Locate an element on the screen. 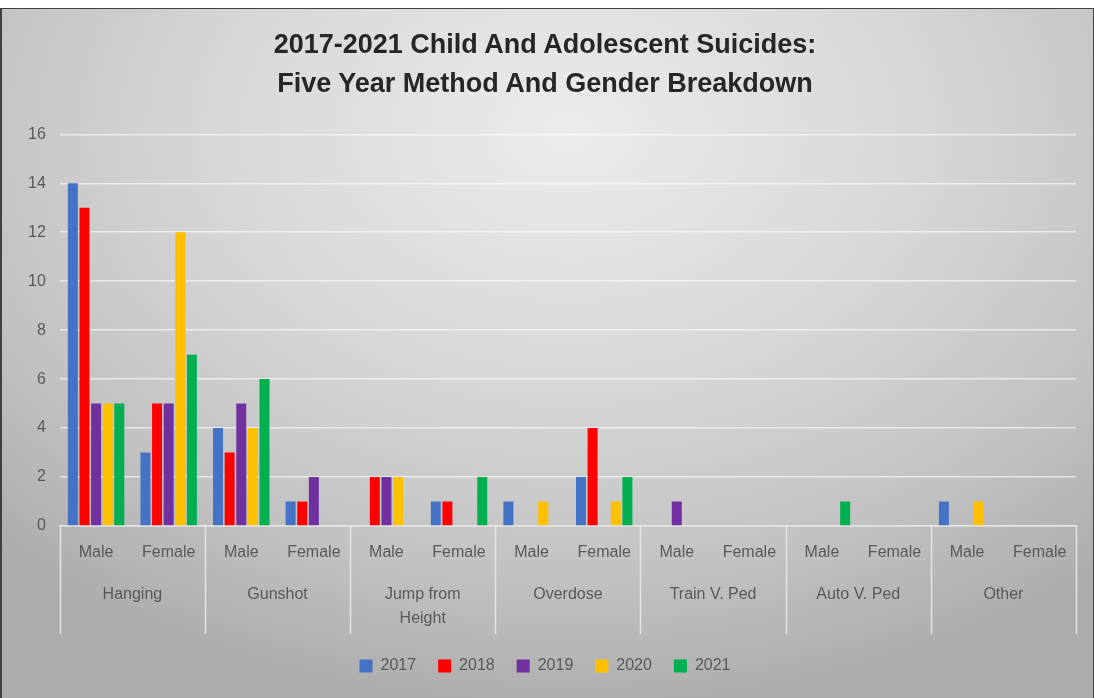  text: Jump from Height is located at coordinates (422, 606).